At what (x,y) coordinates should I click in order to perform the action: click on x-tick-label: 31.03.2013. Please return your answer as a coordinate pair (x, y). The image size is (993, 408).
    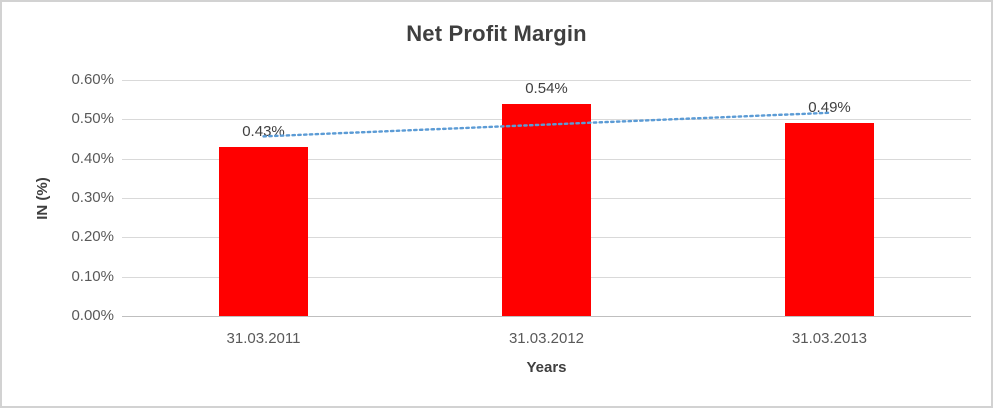
    Looking at the image, I should click on (829, 338).